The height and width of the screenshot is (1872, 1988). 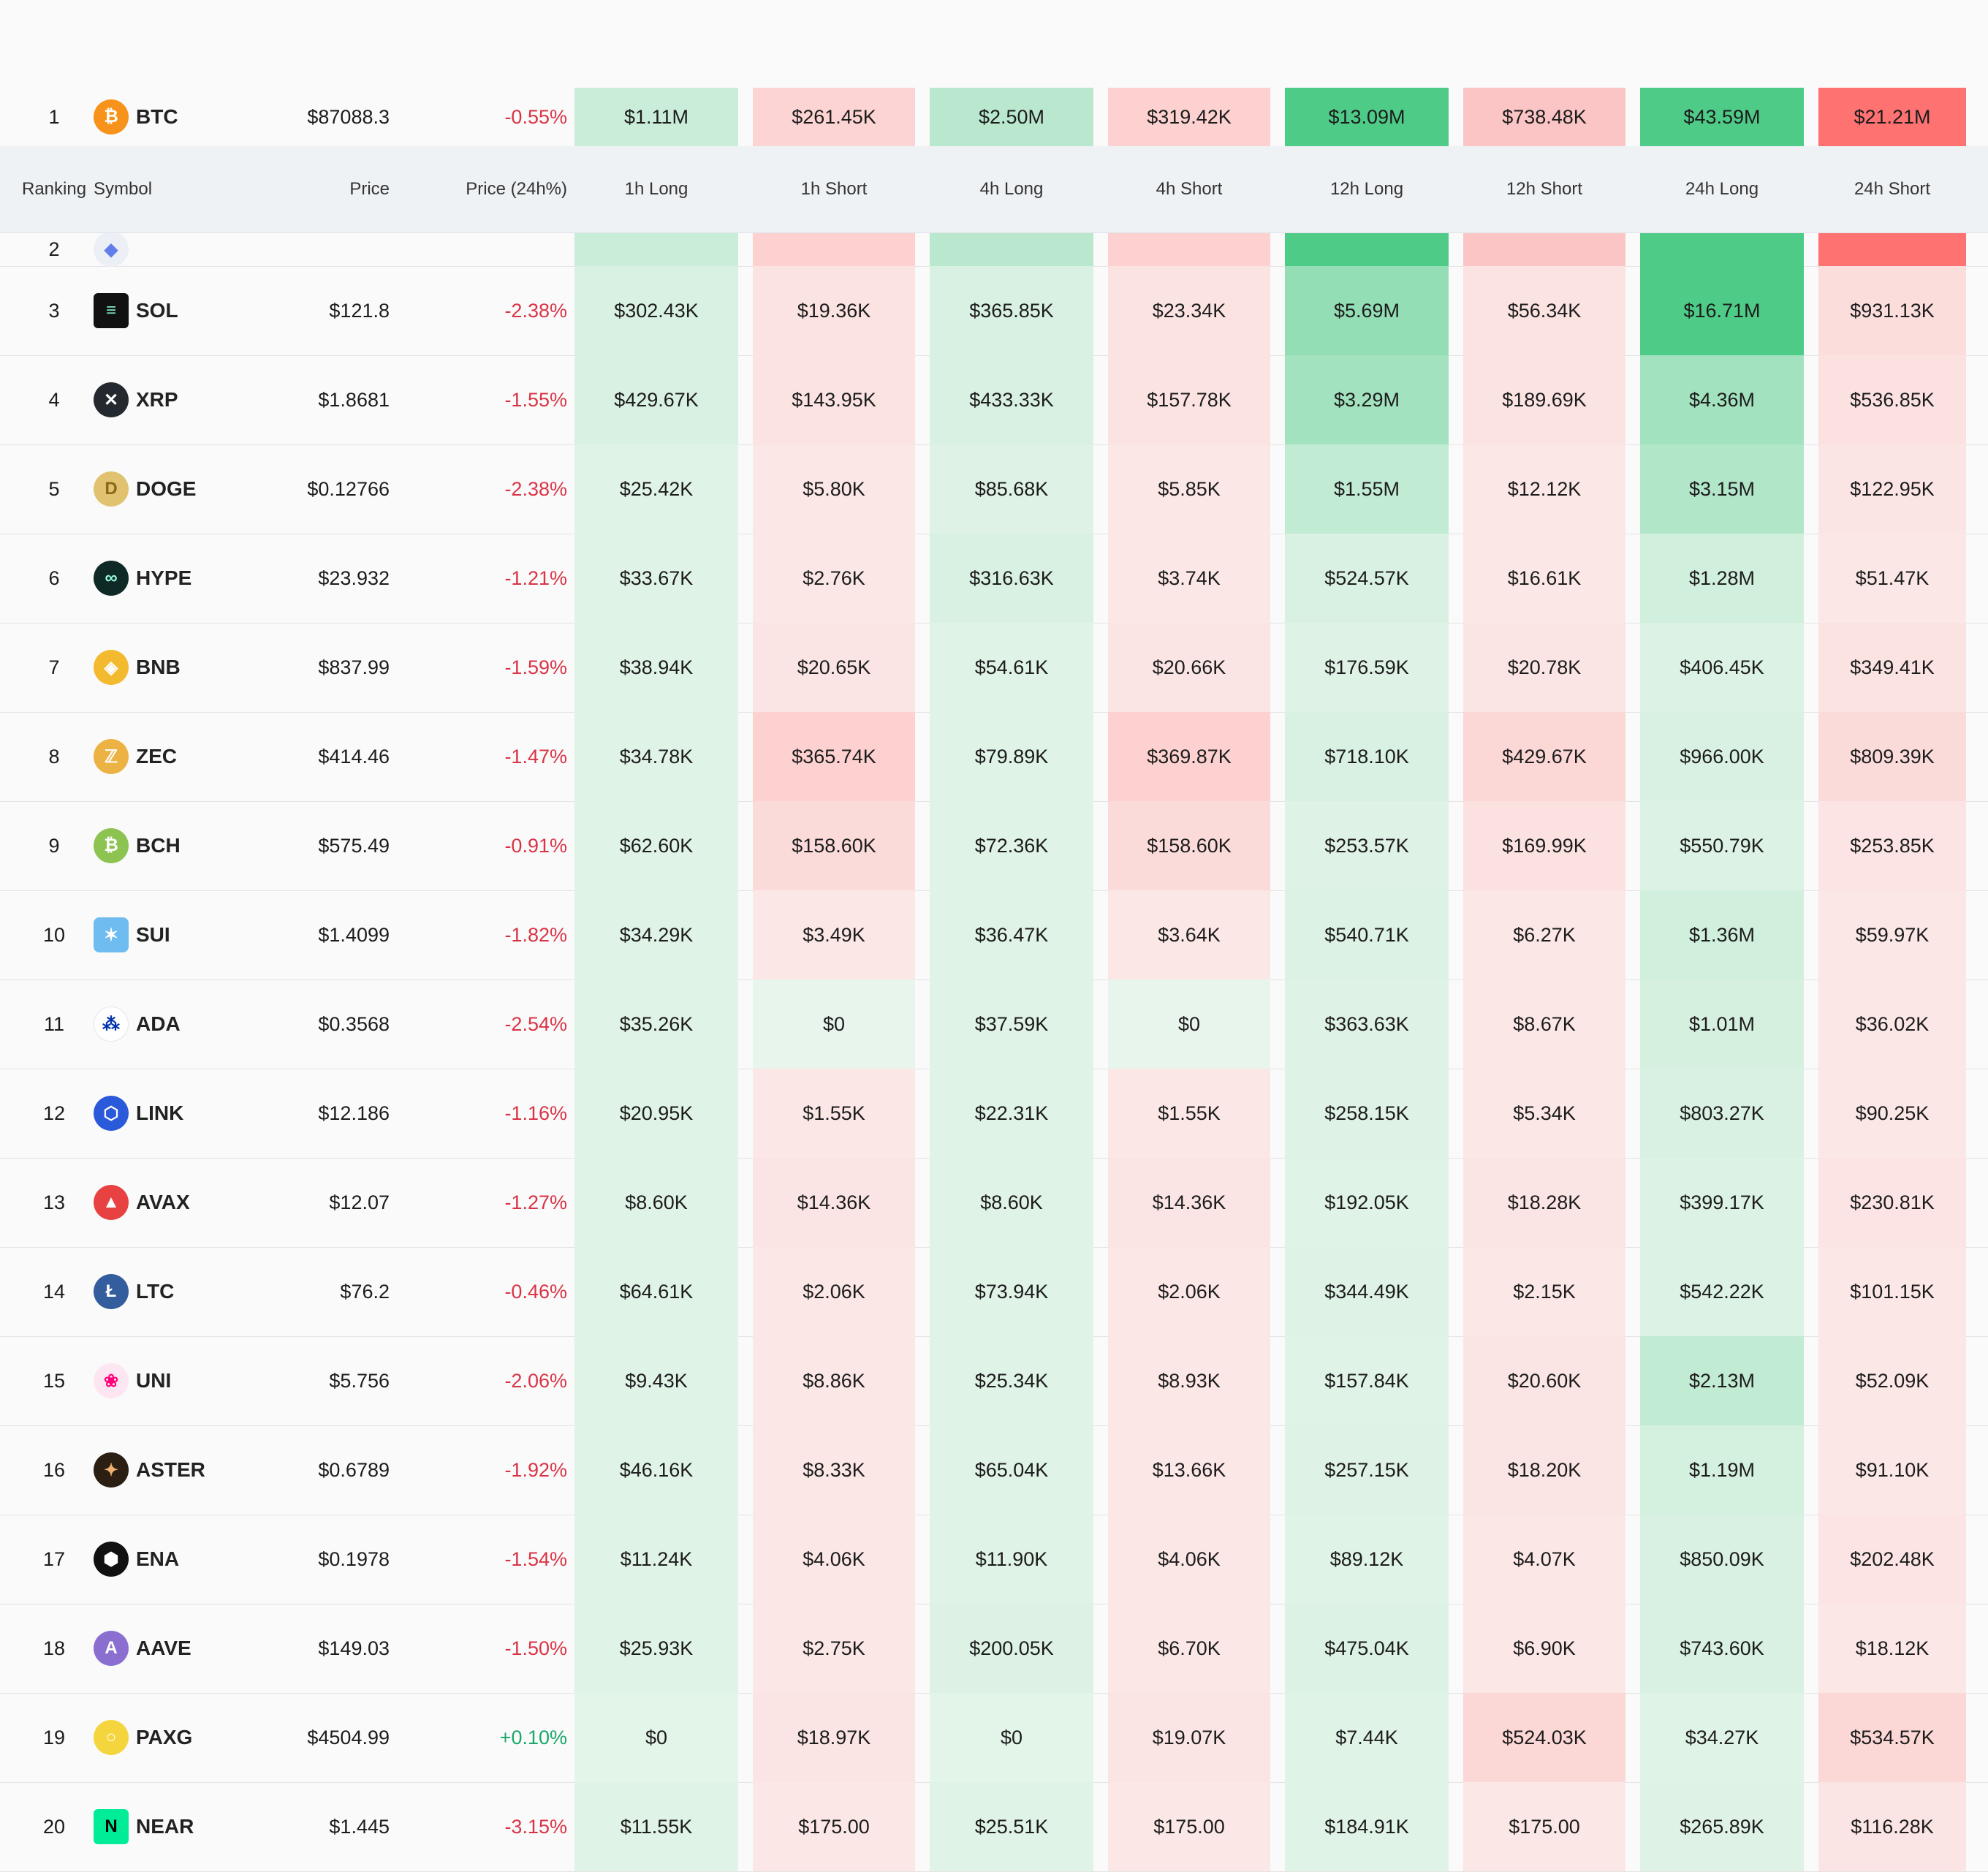 I want to click on symbol-cell: N NEAR, so click(x=181, y=1826).